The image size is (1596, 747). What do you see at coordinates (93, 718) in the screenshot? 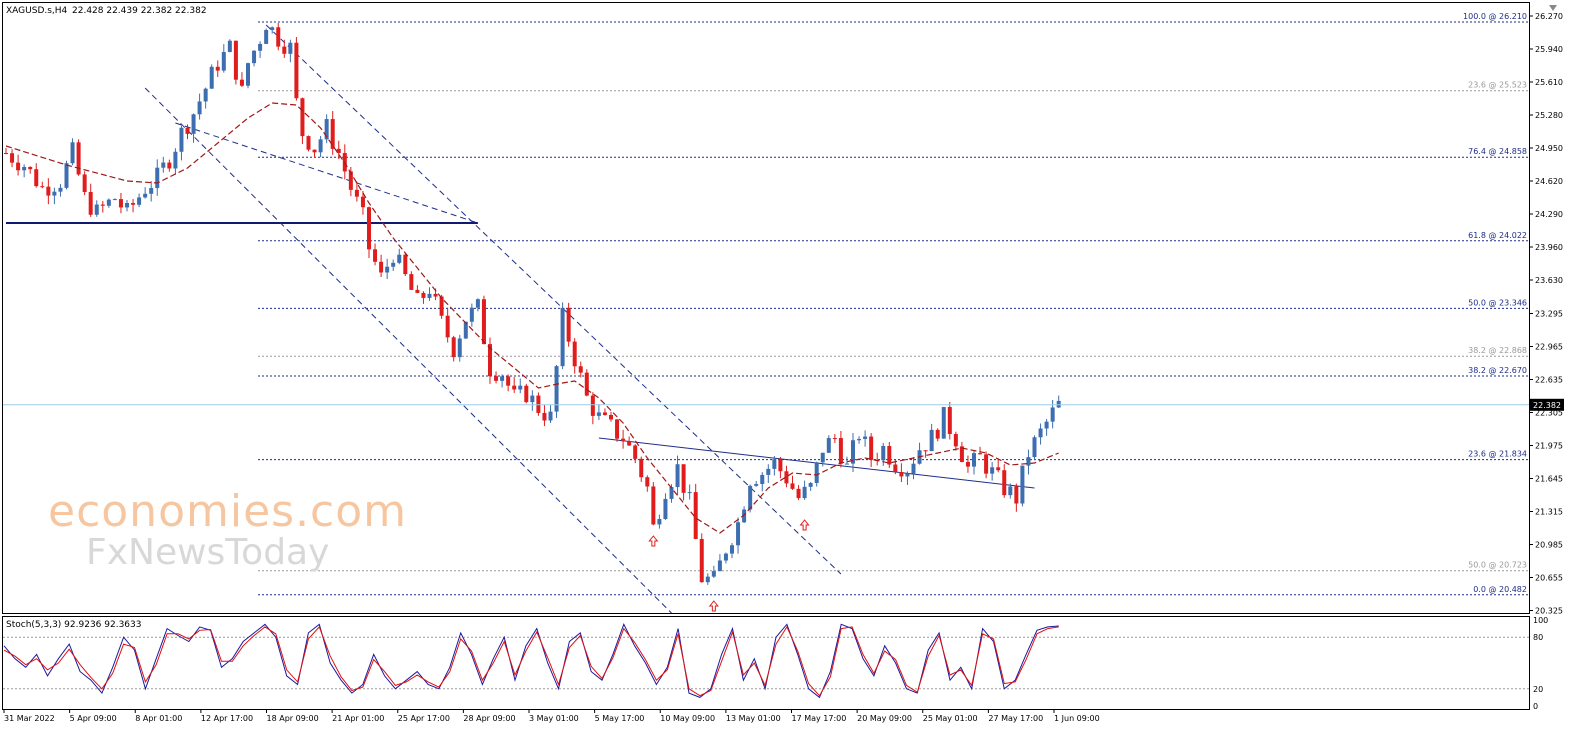
I see `time-tick-label: 5 Apr 09:00` at bounding box center [93, 718].